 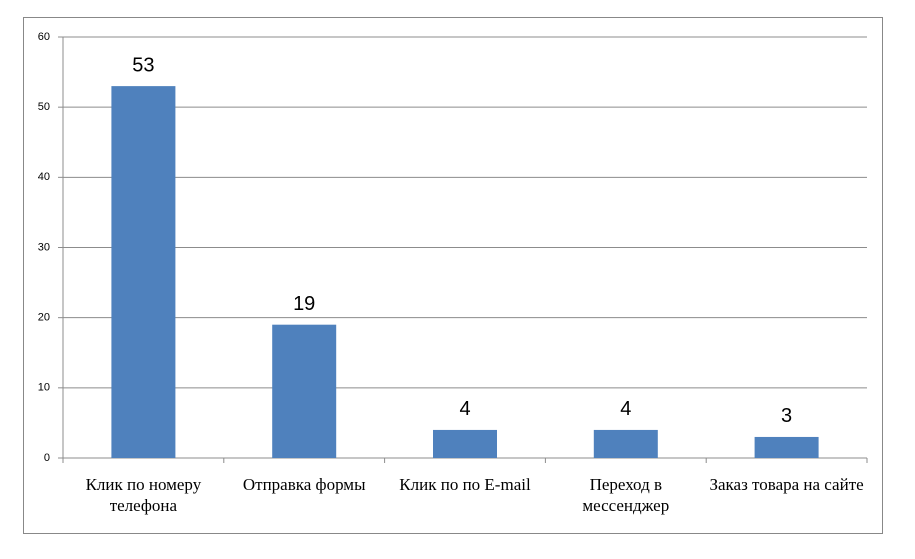 What do you see at coordinates (304, 304) in the screenshot?
I see `data-label: 19` at bounding box center [304, 304].